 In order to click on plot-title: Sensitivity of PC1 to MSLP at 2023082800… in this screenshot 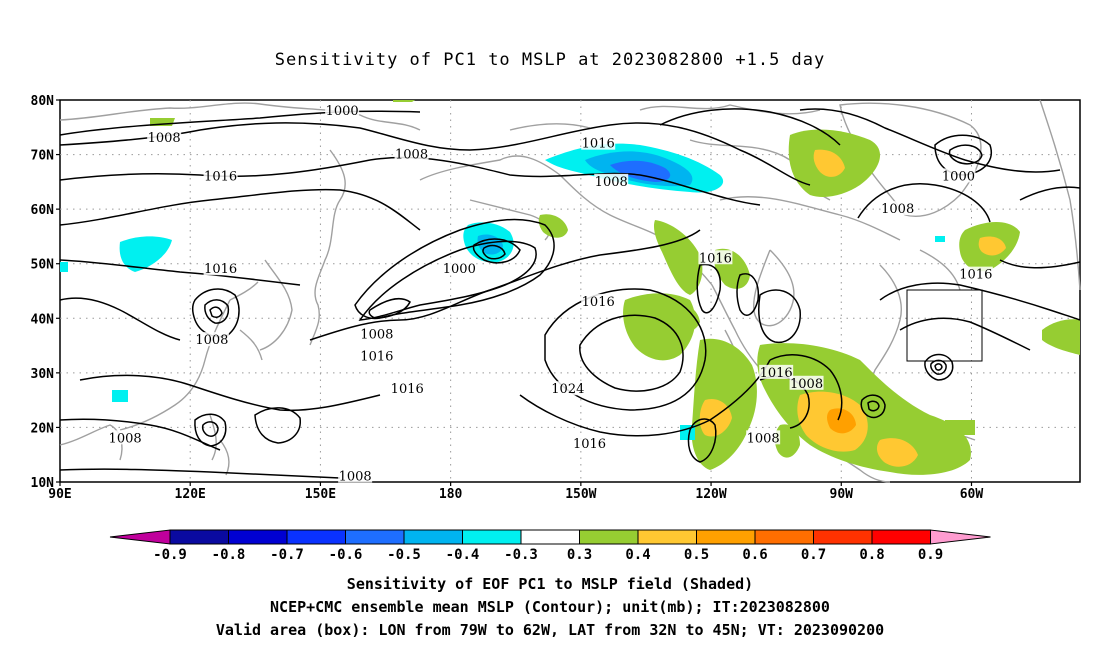, I will do `click(550, 60)`.